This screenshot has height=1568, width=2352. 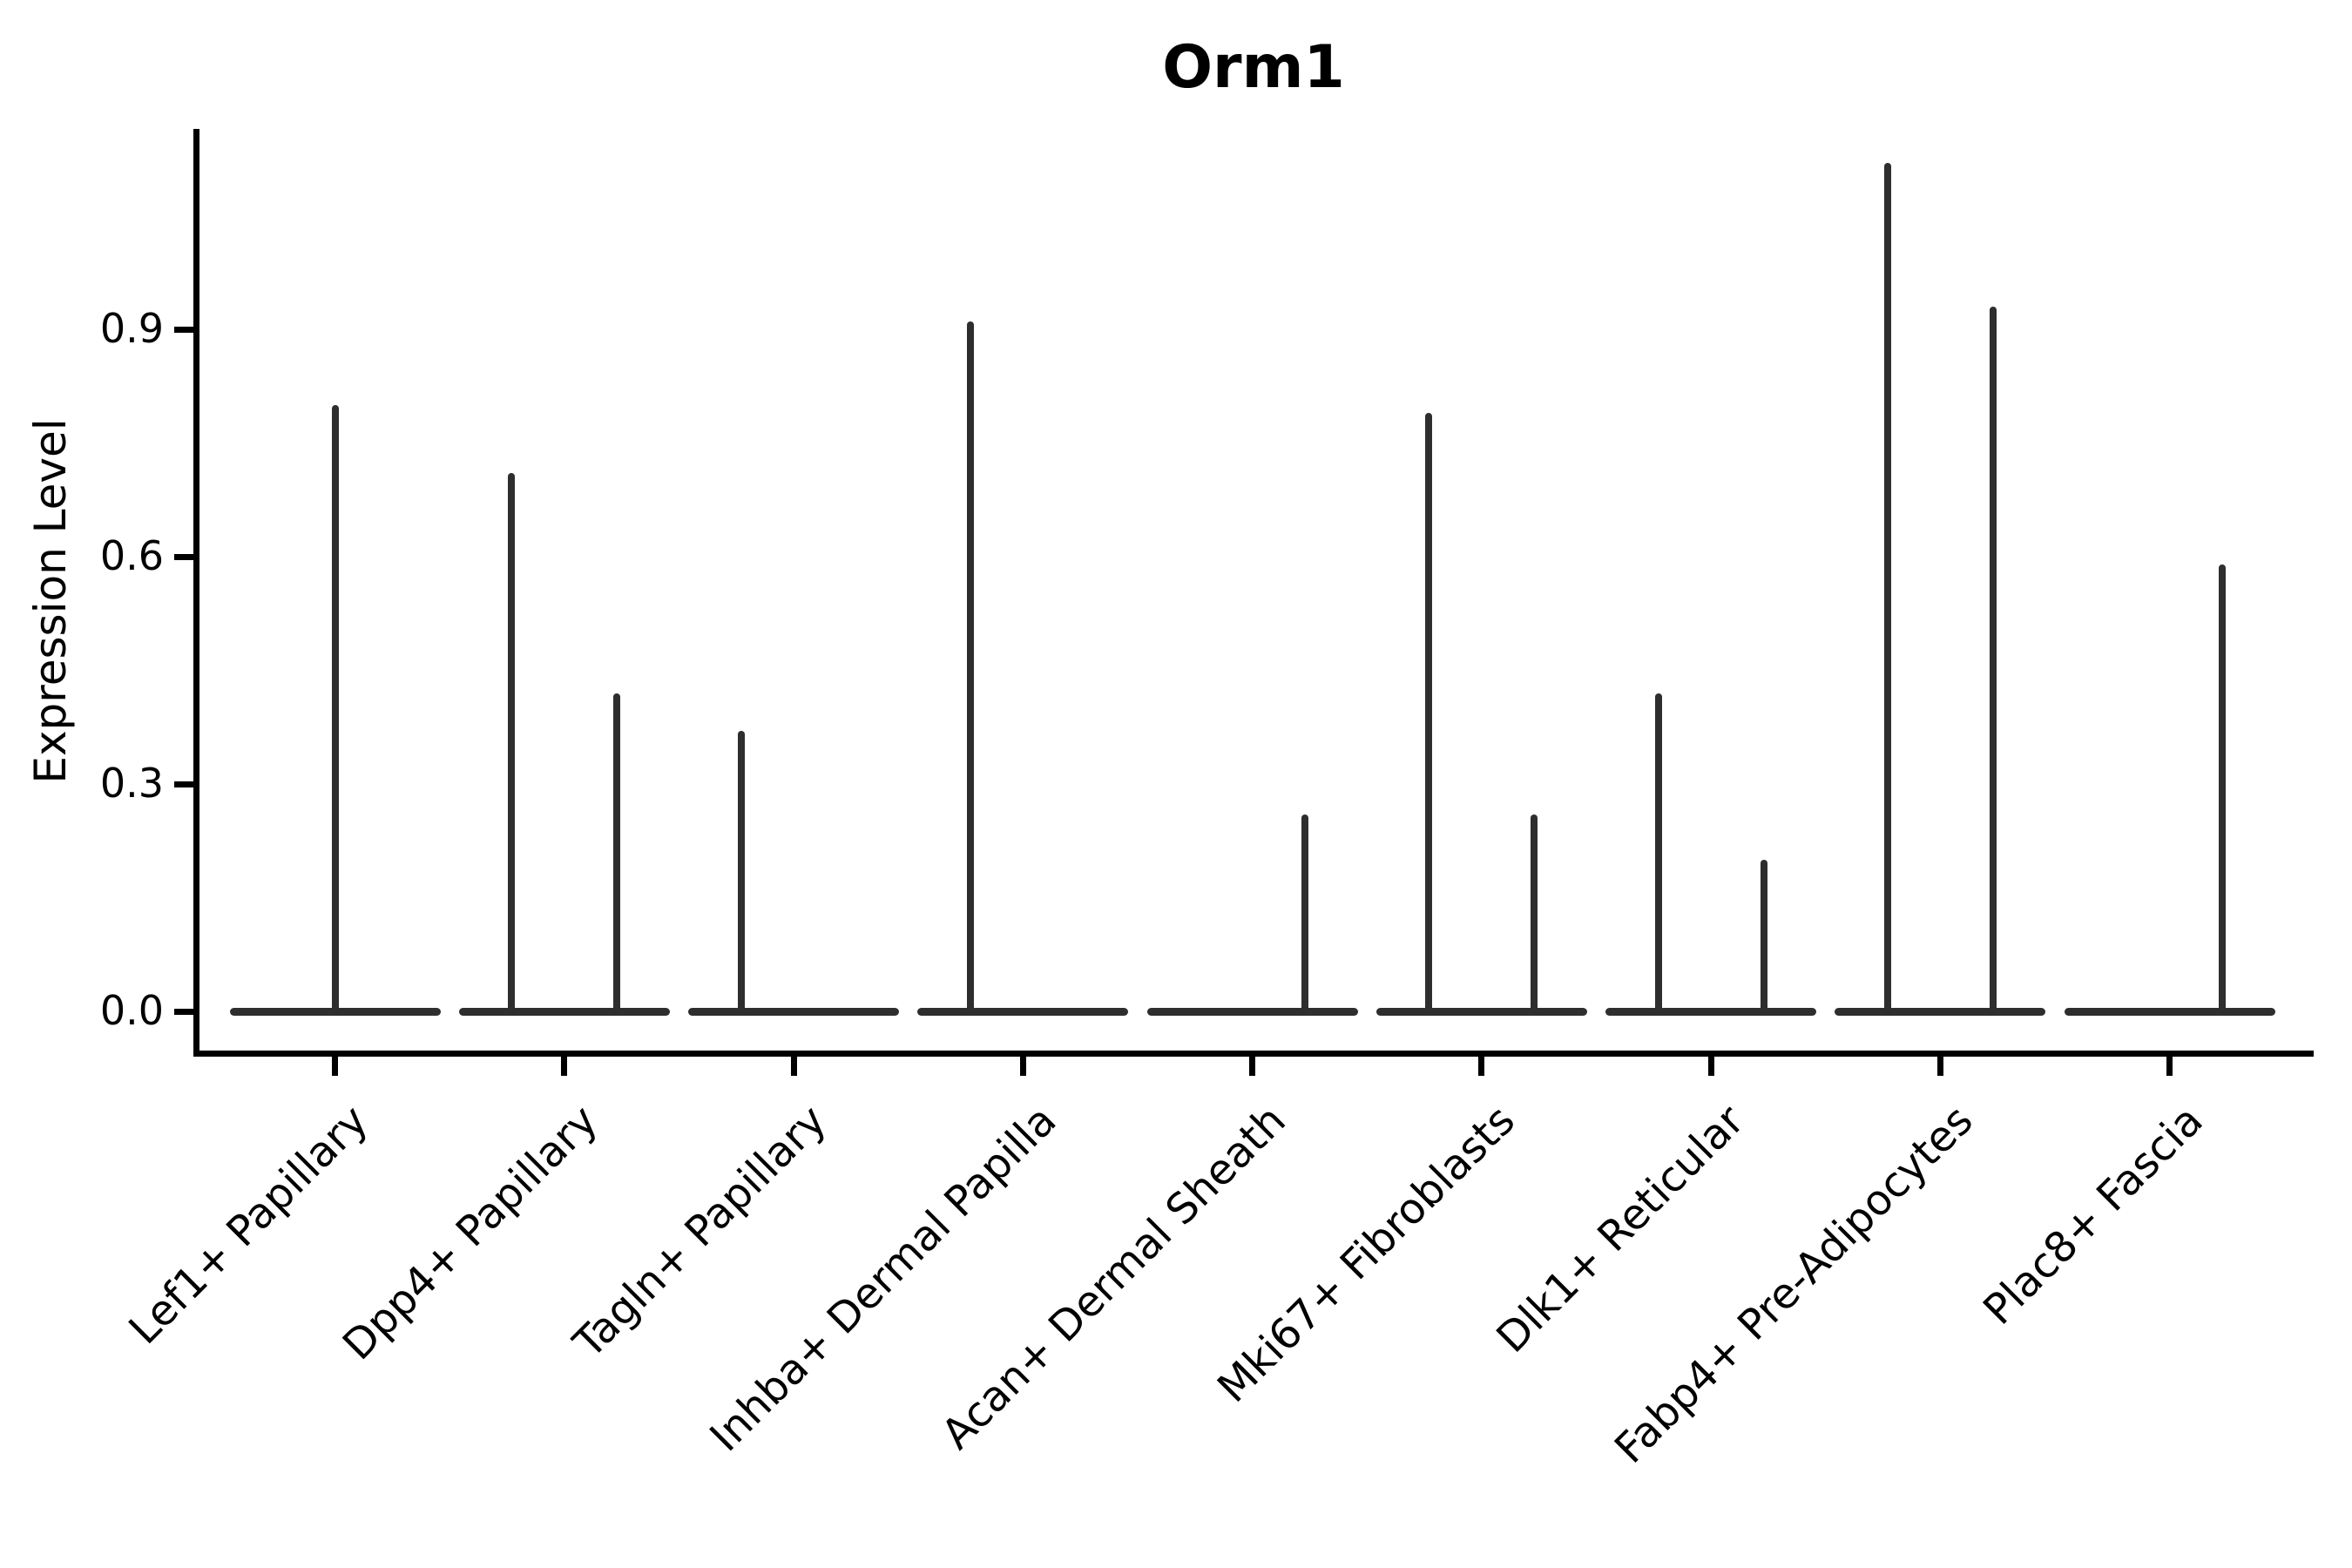 What do you see at coordinates (470, 1233) in the screenshot?
I see `x-tick-label: Dpp4+ Papillary` at bounding box center [470, 1233].